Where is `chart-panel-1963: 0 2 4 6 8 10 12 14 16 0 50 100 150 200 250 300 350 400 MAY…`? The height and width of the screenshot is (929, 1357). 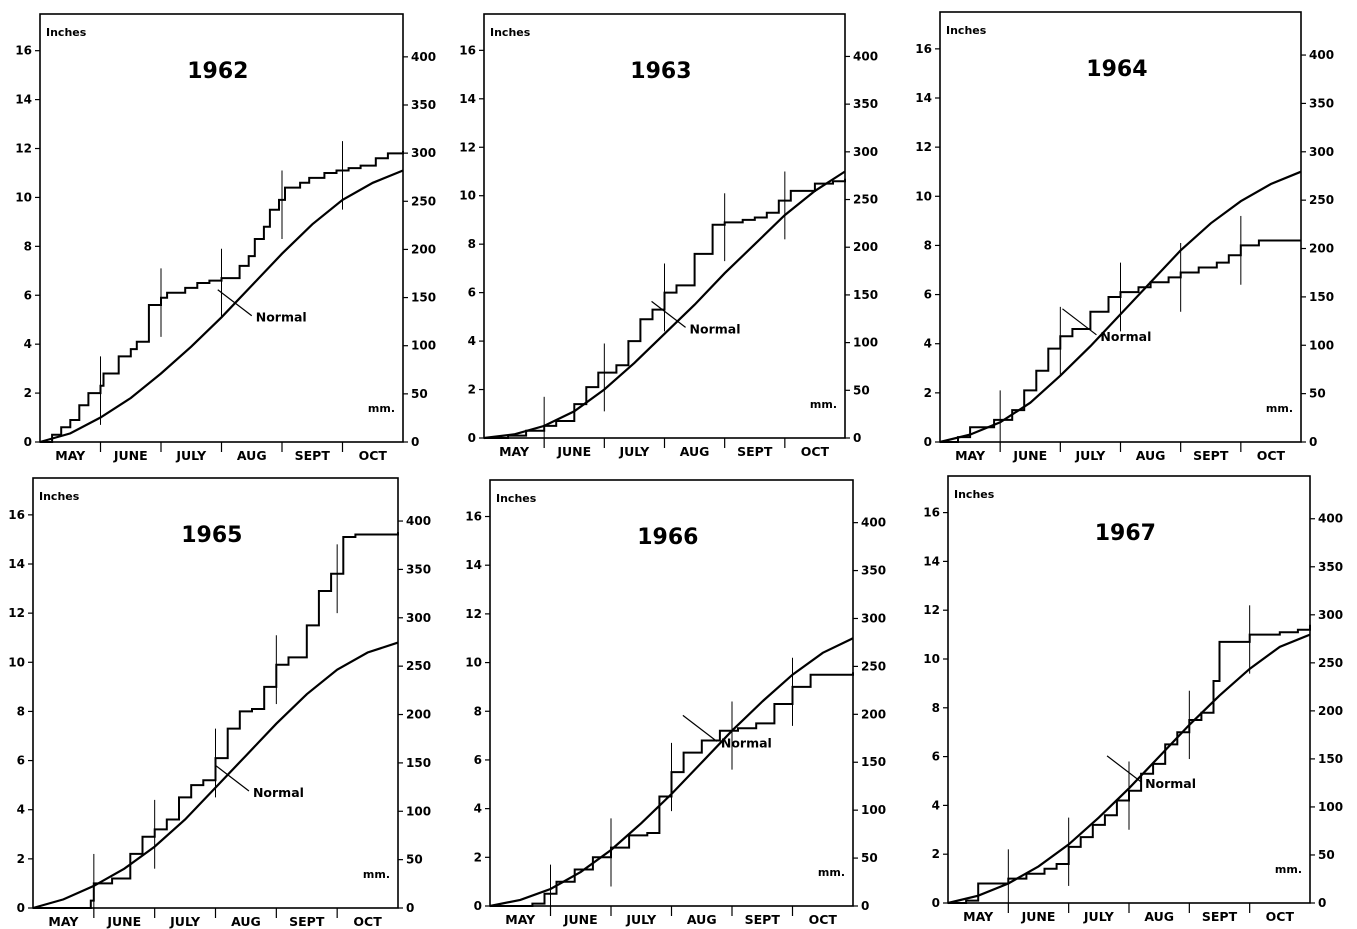 chart-panel-1963: 0 2 4 6 8 10 12 14 16 0 50 100 150 200 250 300 350 400 MAY… is located at coordinates (668, 236).